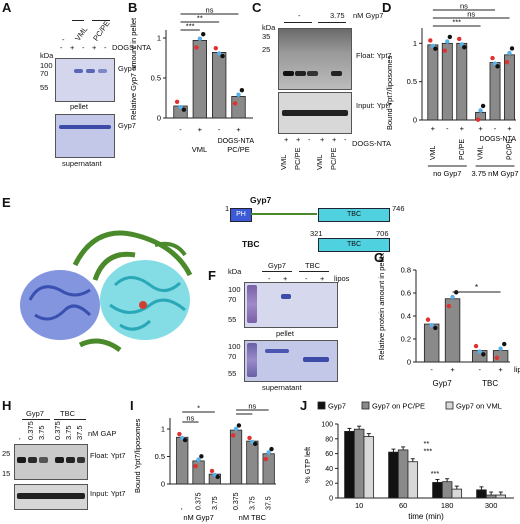 This screenshot has height=524, width=520. What do you see at coordinates (354, 245) in the screenshot?
I see `tbc-construct: TBC` at bounding box center [354, 245].